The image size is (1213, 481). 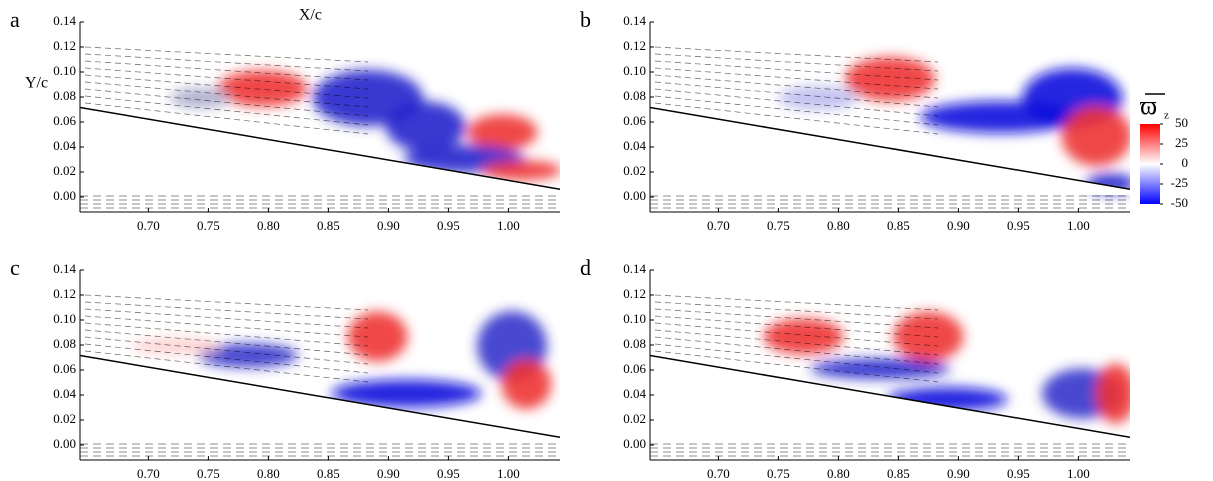 I want to click on colorbar-tick-label: 50, so click(x=1181, y=122).